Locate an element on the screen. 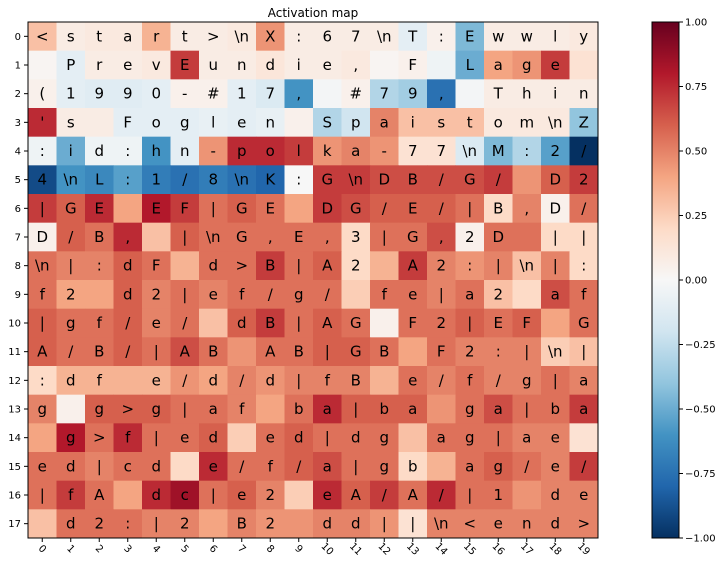  cell-char-label: , is located at coordinates (127, 237).